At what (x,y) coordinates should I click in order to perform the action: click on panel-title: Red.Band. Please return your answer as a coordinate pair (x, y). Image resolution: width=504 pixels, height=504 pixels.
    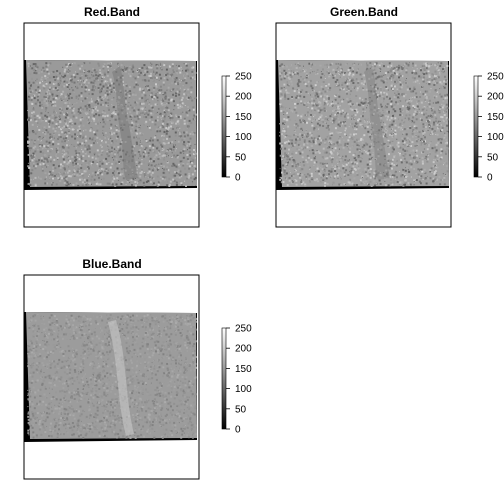
    Looking at the image, I should click on (112, 12).